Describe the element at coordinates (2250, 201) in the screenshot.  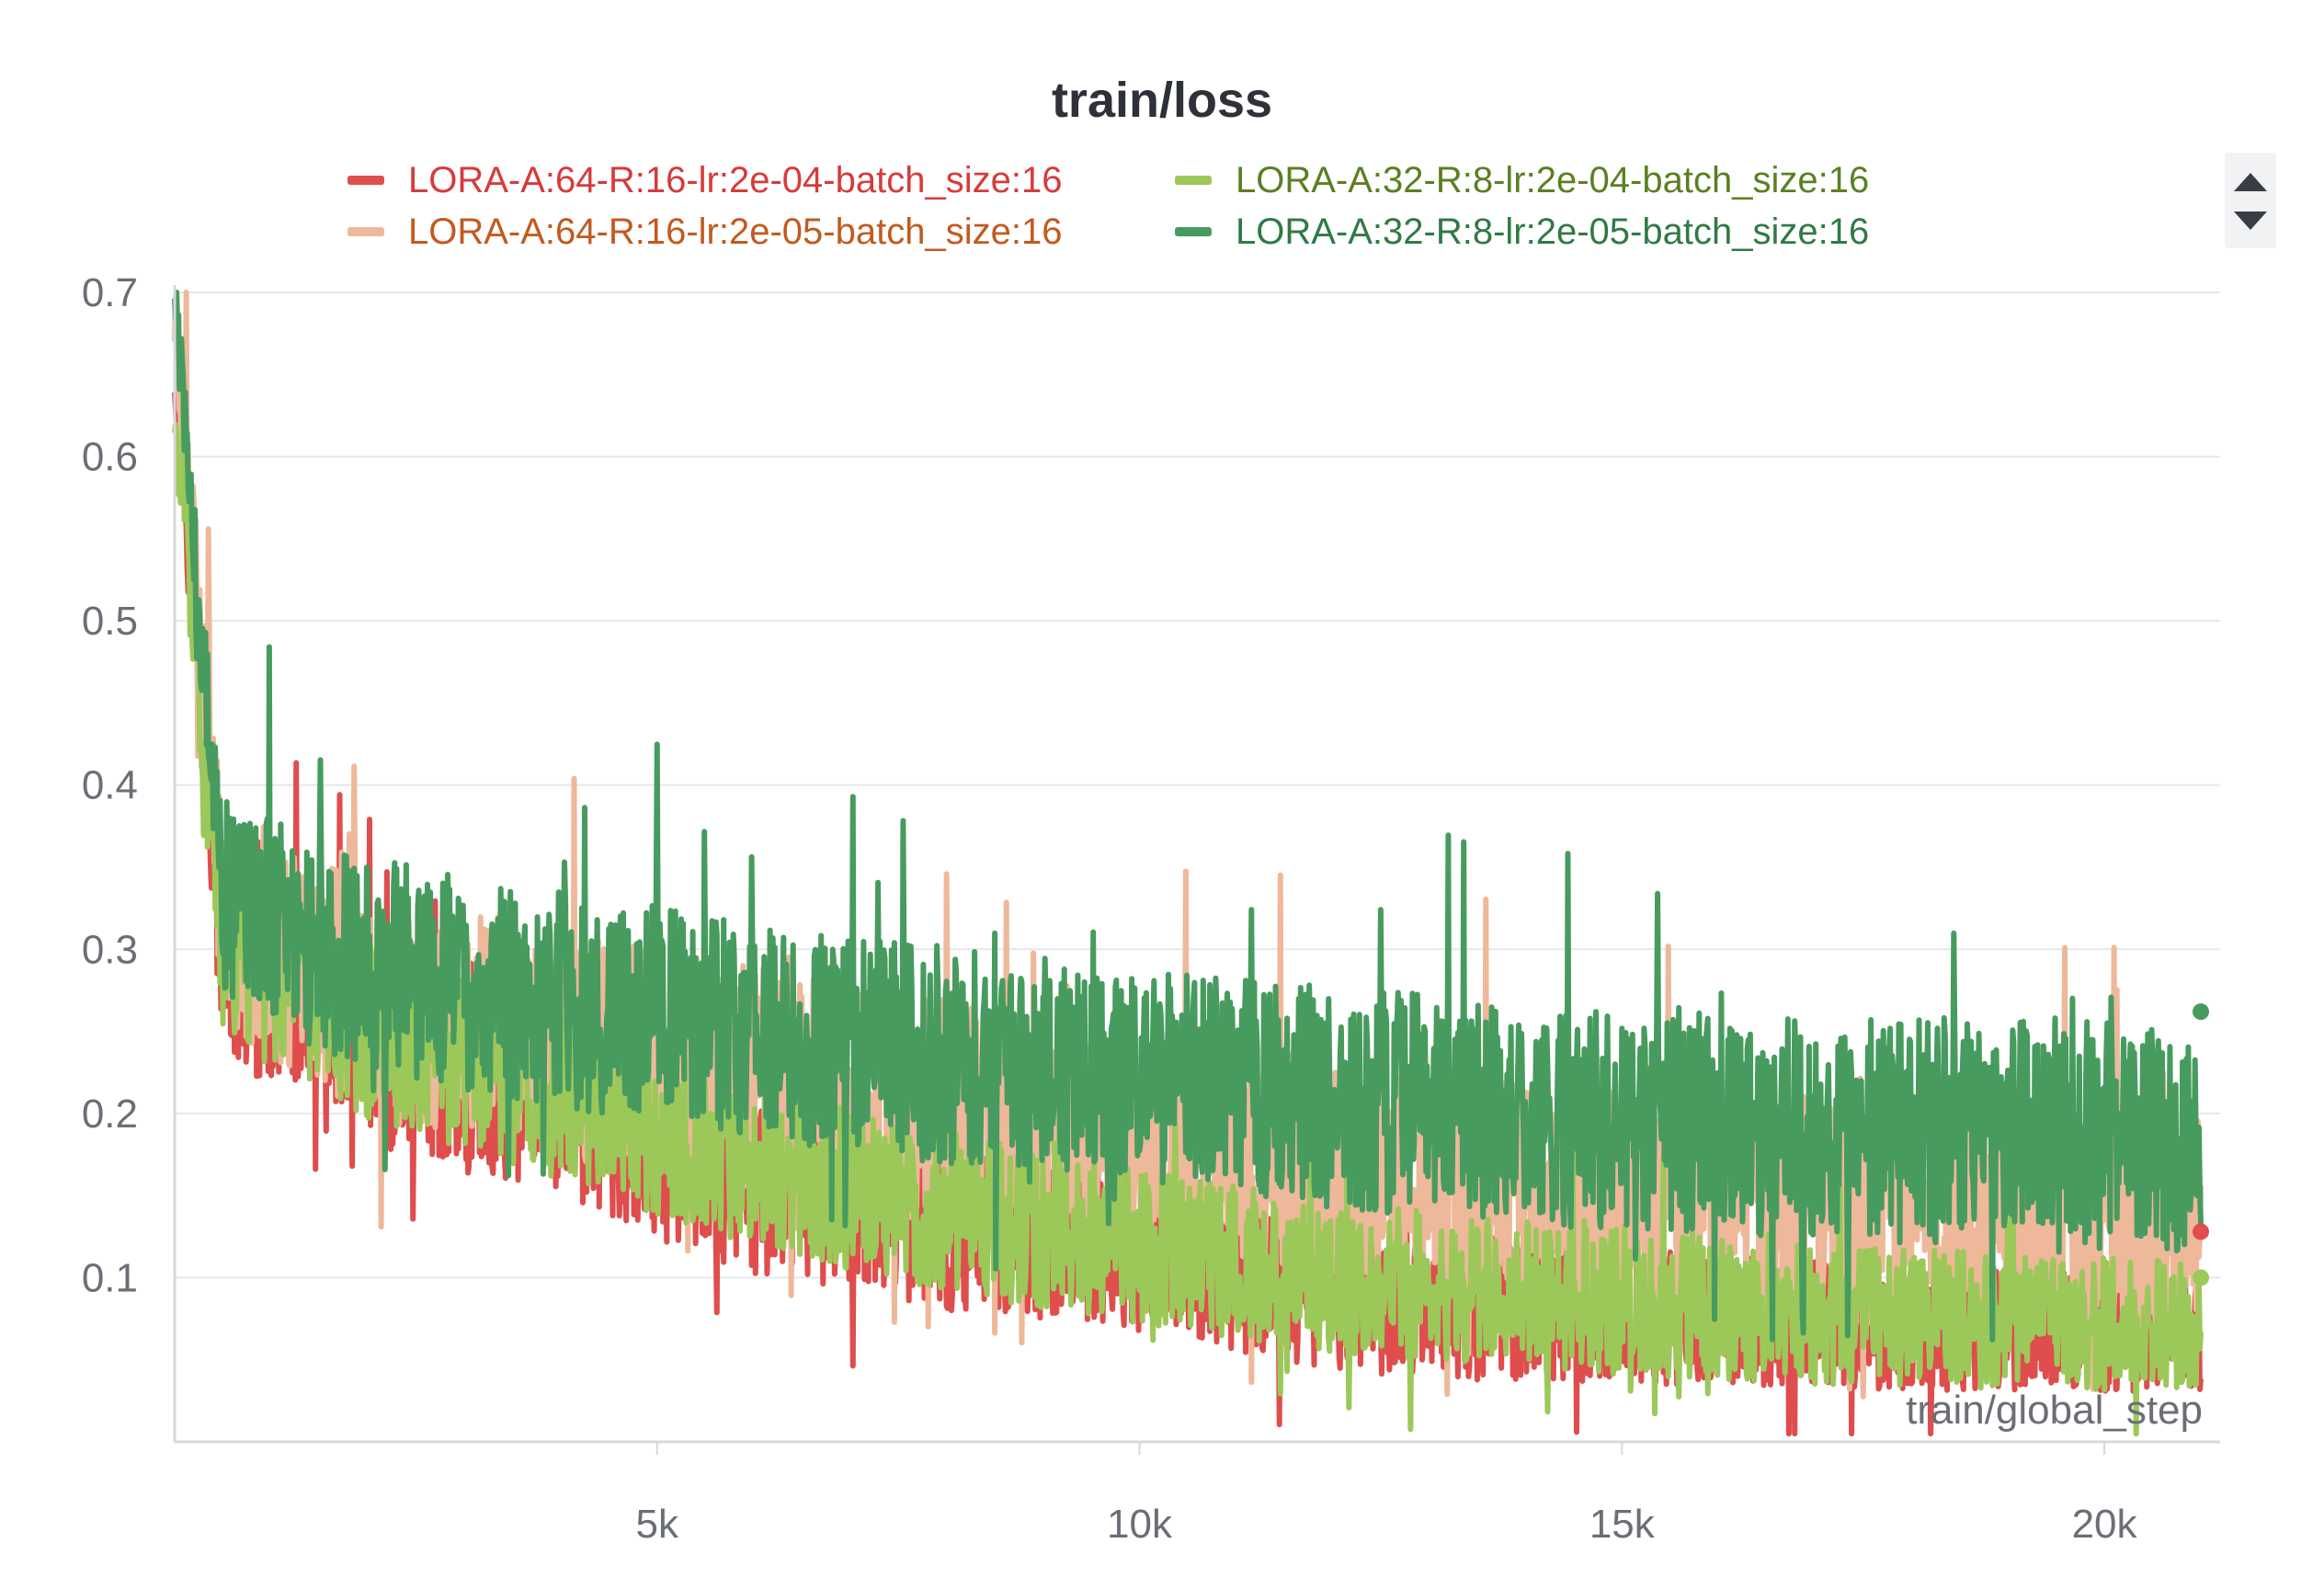
I see `legend-scroll-control` at that location.